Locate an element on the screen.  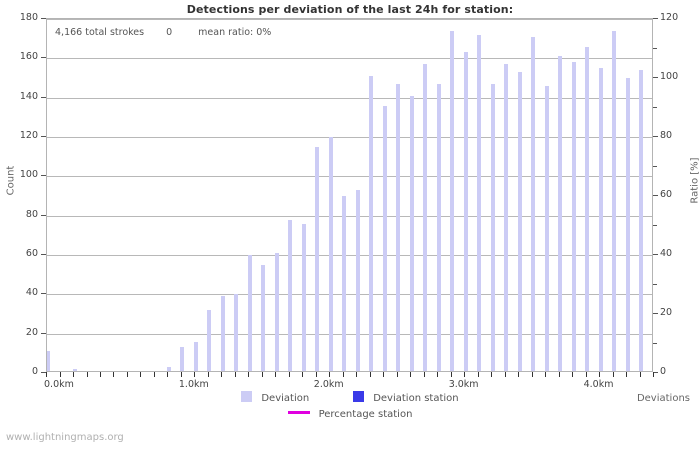
y-axis-tick-label-left: 40 is located at coordinates (31, 293).